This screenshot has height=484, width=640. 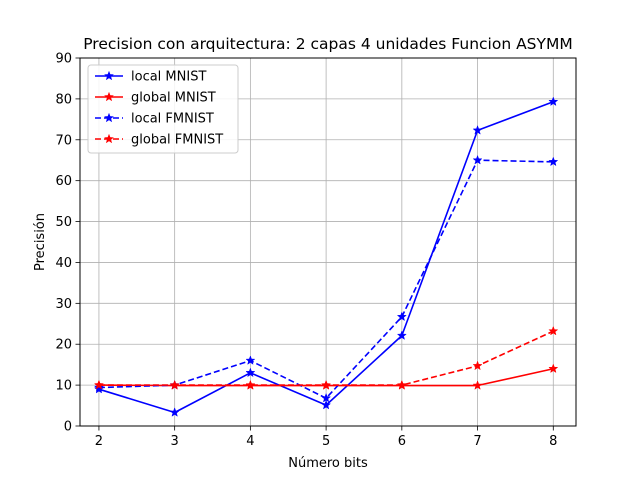 I want to click on x-tick-label: 8, so click(x=553, y=441).